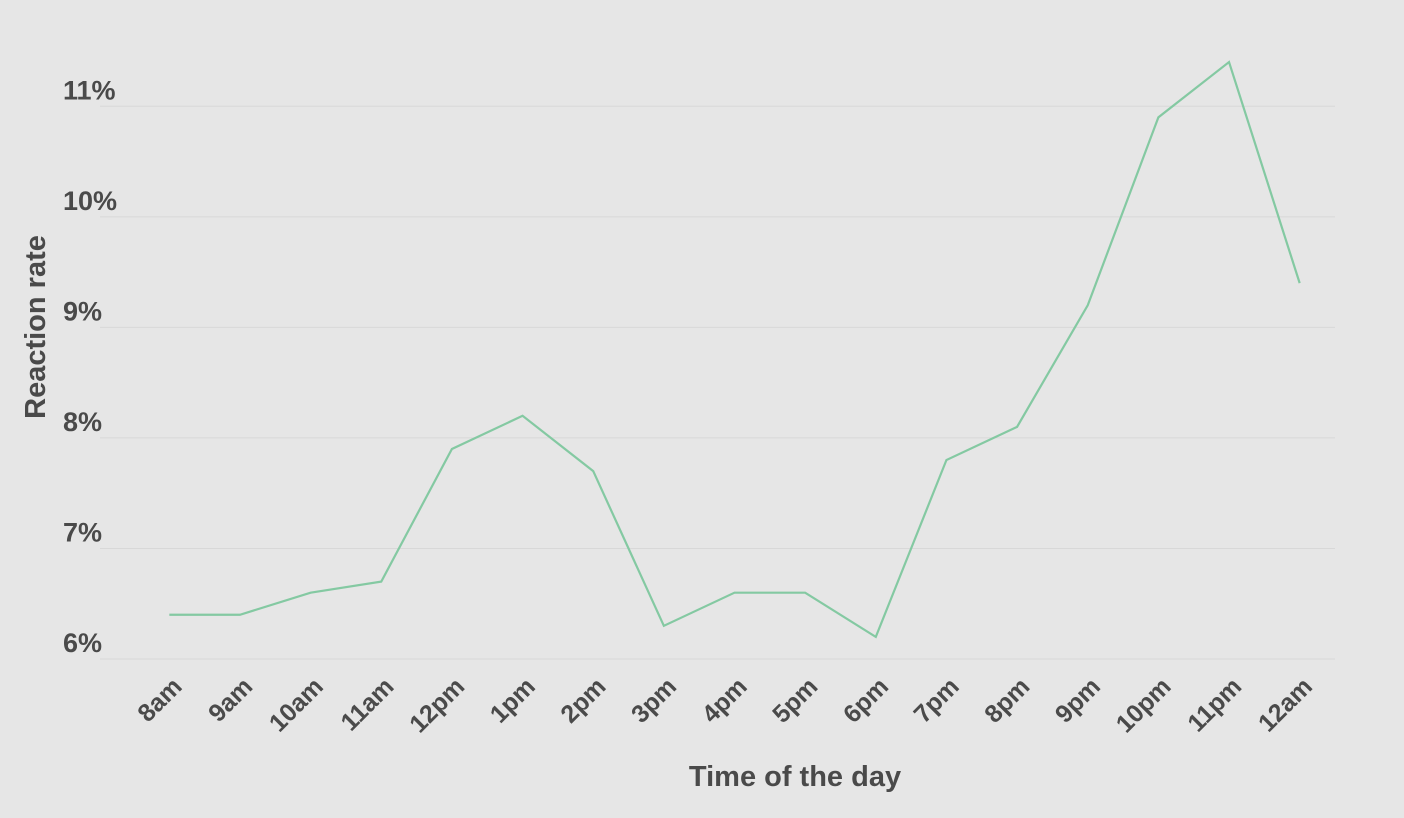 This screenshot has width=1404, height=818. I want to click on x-tick-label: 10pm, so click(1144, 705).